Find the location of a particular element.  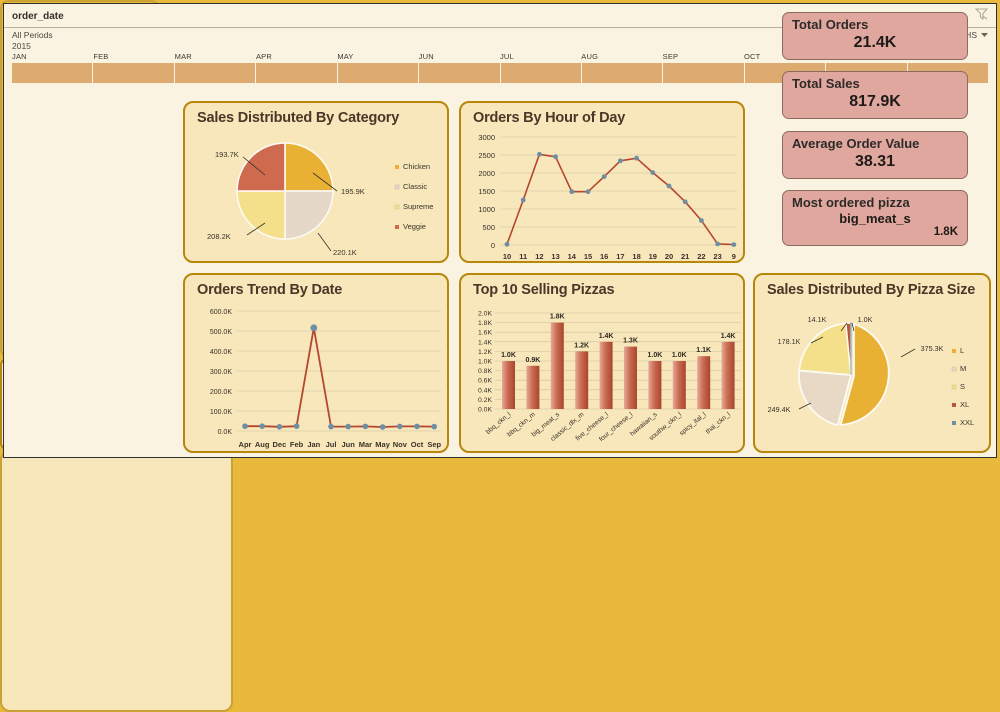

x-tick-label: 10 is located at coordinates (507, 256).